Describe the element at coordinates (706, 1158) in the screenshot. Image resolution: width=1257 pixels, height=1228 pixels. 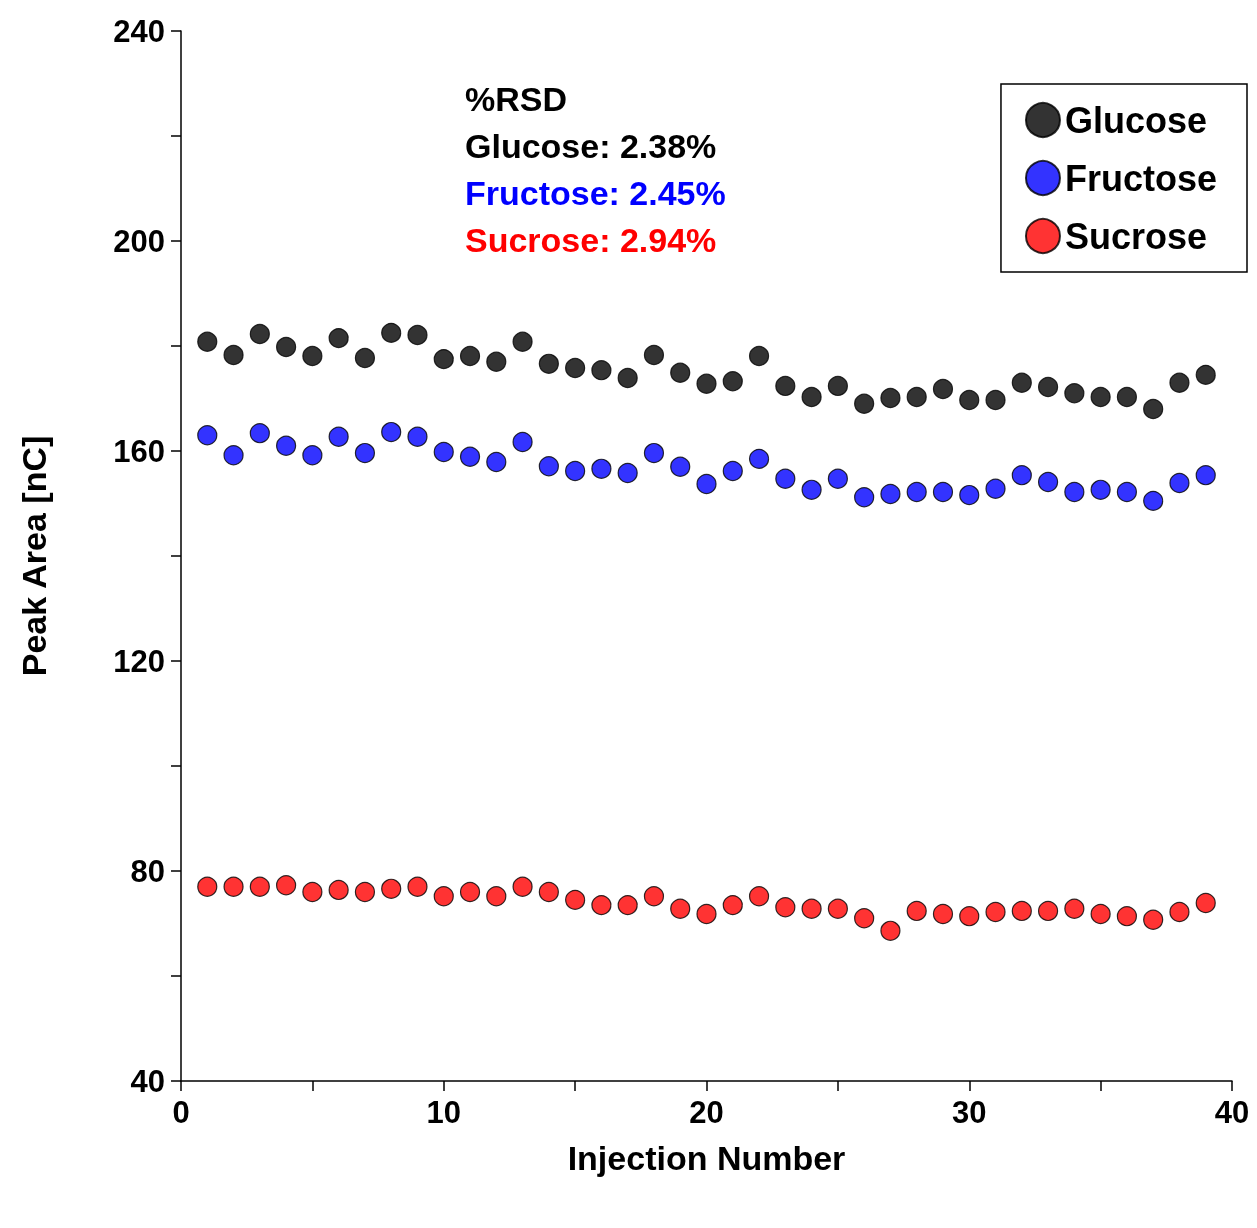
I see `x-axis-title: Injection Number` at that location.